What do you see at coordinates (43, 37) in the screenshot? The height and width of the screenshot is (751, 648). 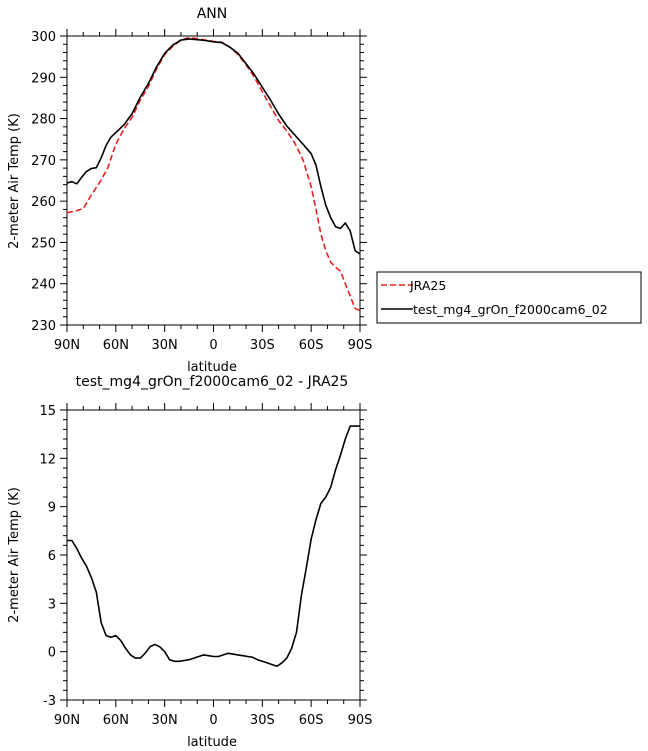 I see `y-tick-label: 300` at bounding box center [43, 37].